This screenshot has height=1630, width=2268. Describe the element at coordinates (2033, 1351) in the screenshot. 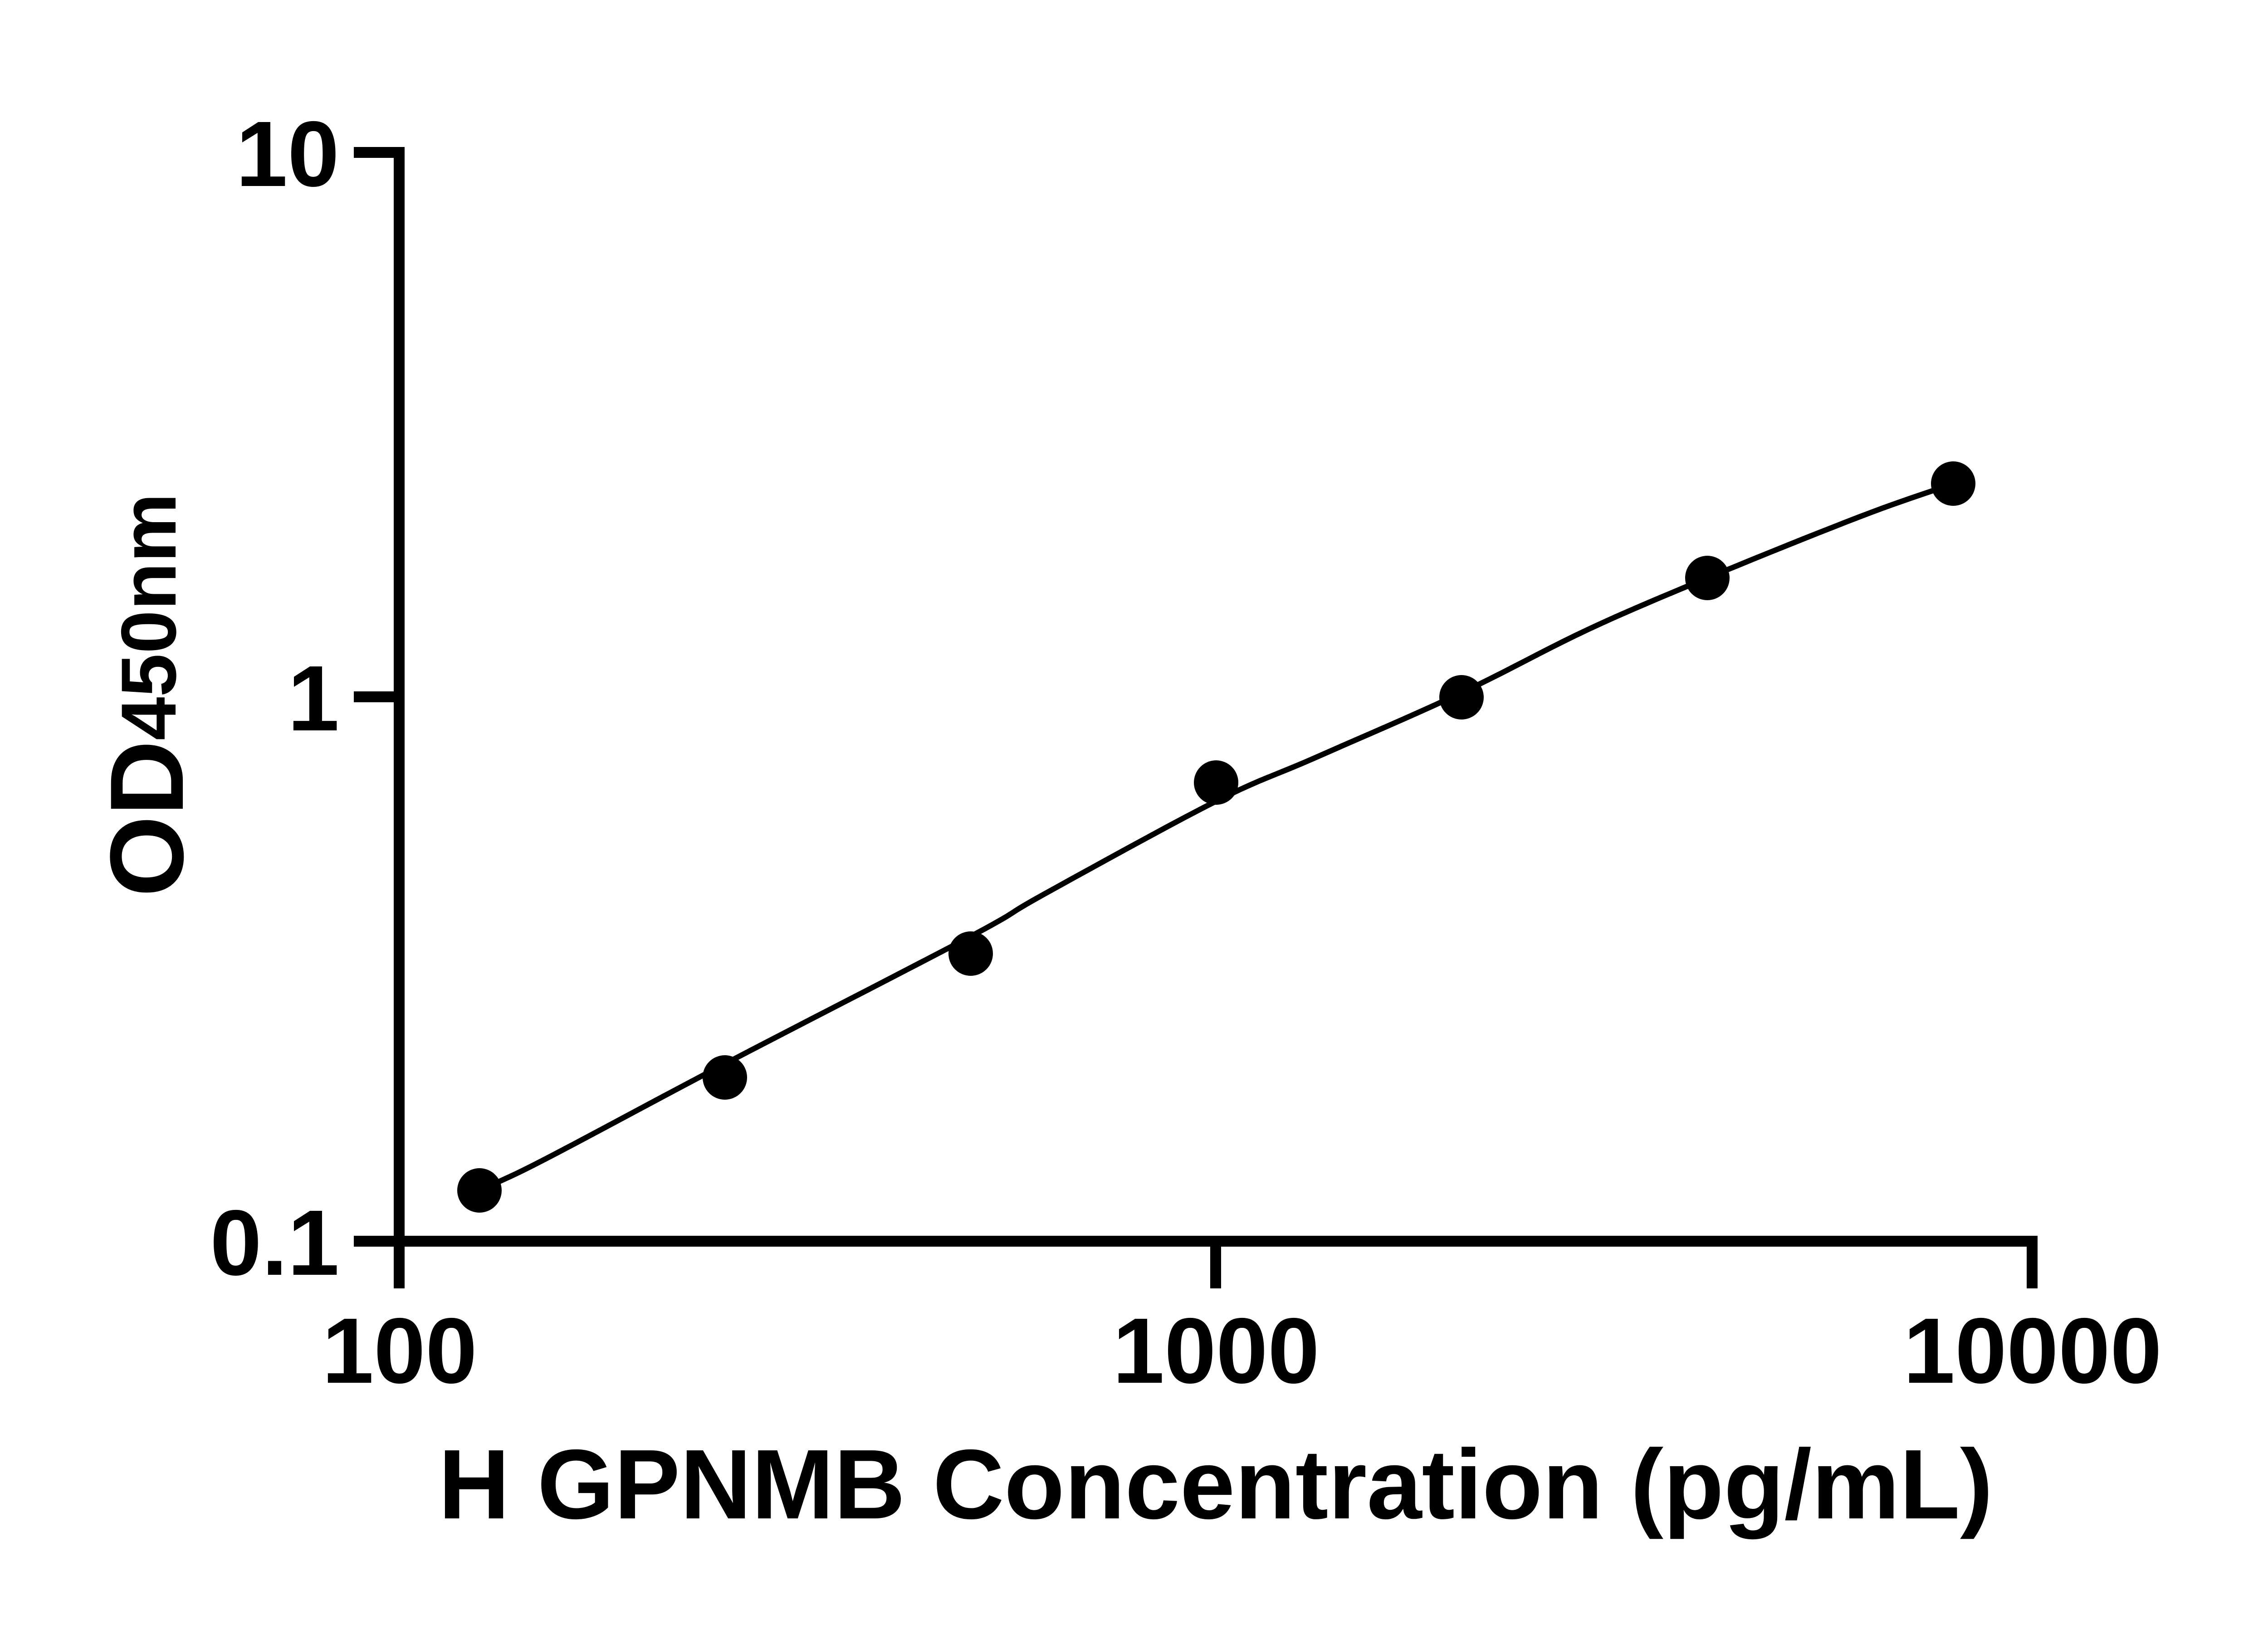

I see `svg-text: 10000` at that location.